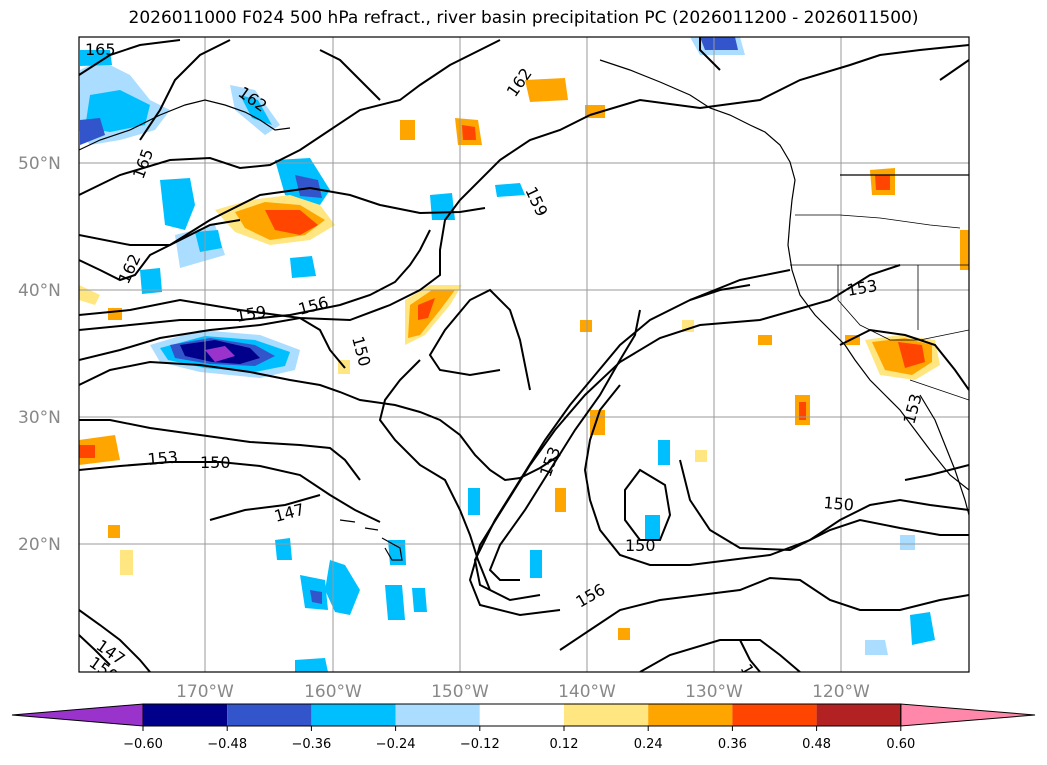  I want to click on latitude-labels: 50°N 40°N 30°N 20°N, so click(39, 354).